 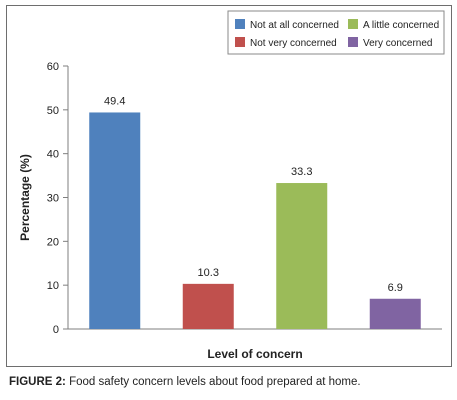 I want to click on data-label: 6.9, so click(x=395, y=288).